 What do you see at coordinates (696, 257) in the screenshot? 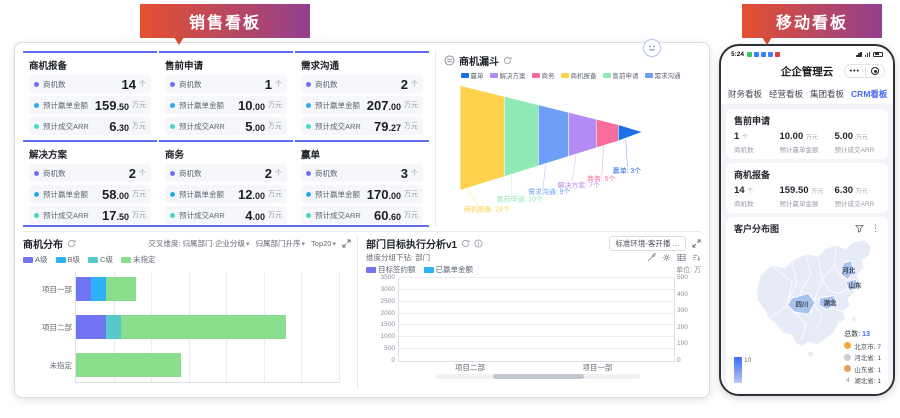
I see `sort-icon` at bounding box center [696, 257].